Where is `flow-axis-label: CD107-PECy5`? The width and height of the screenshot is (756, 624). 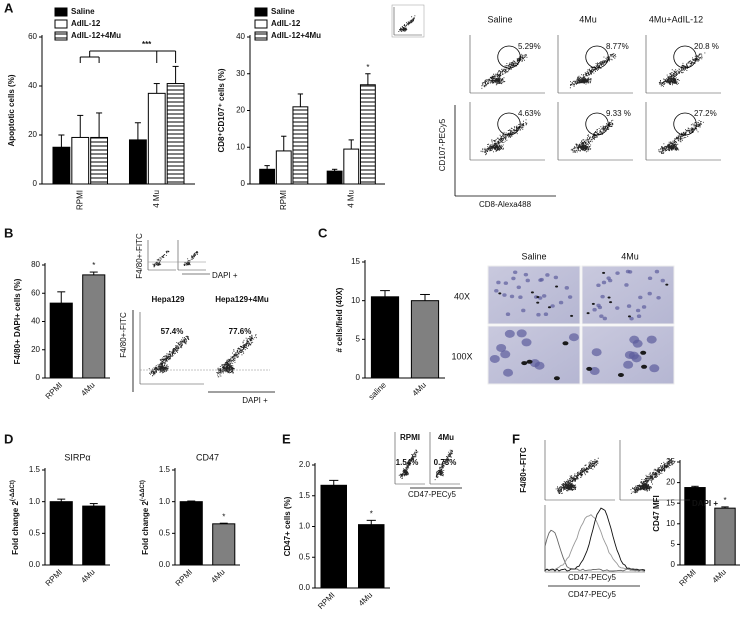 flow-axis-label: CD107-PECy5 is located at coordinates (442, 144).